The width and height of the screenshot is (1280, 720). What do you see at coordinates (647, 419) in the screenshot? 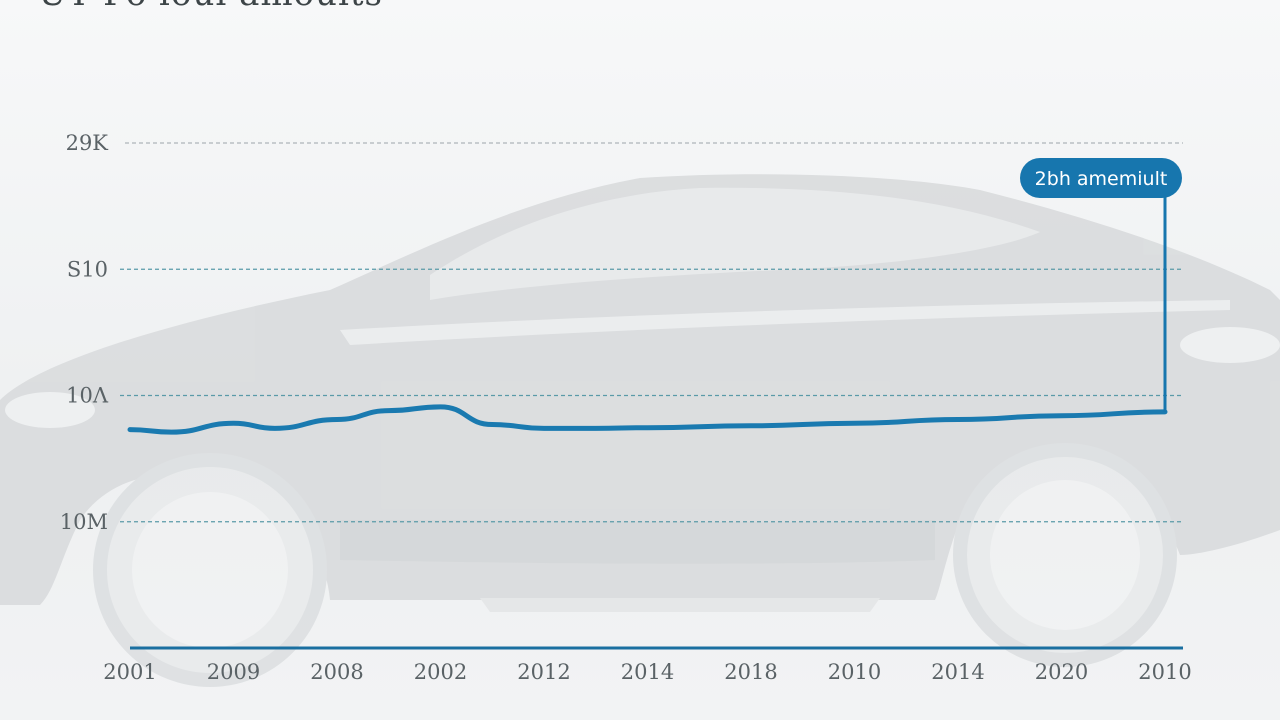
I see `series-line` at bounding box center [647, 419].